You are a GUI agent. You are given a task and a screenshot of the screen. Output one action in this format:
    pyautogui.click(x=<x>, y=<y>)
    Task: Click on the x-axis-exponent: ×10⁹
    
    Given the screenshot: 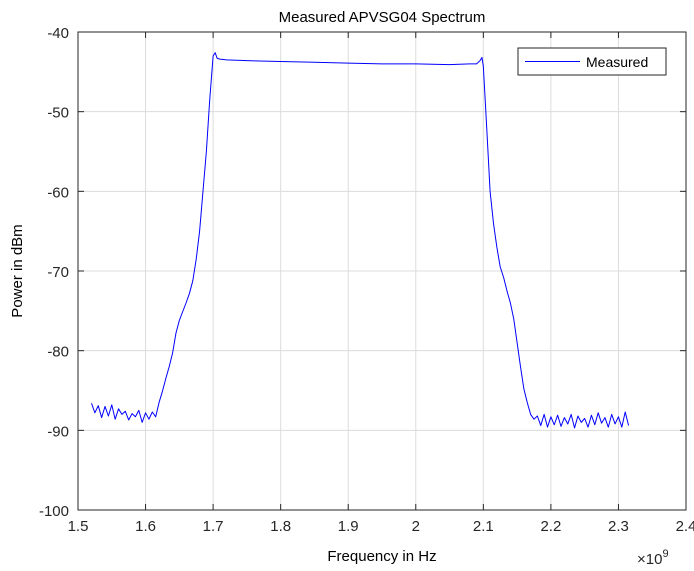 What is the action you would take?
    pyautogui.click(x=653, y=558)
    